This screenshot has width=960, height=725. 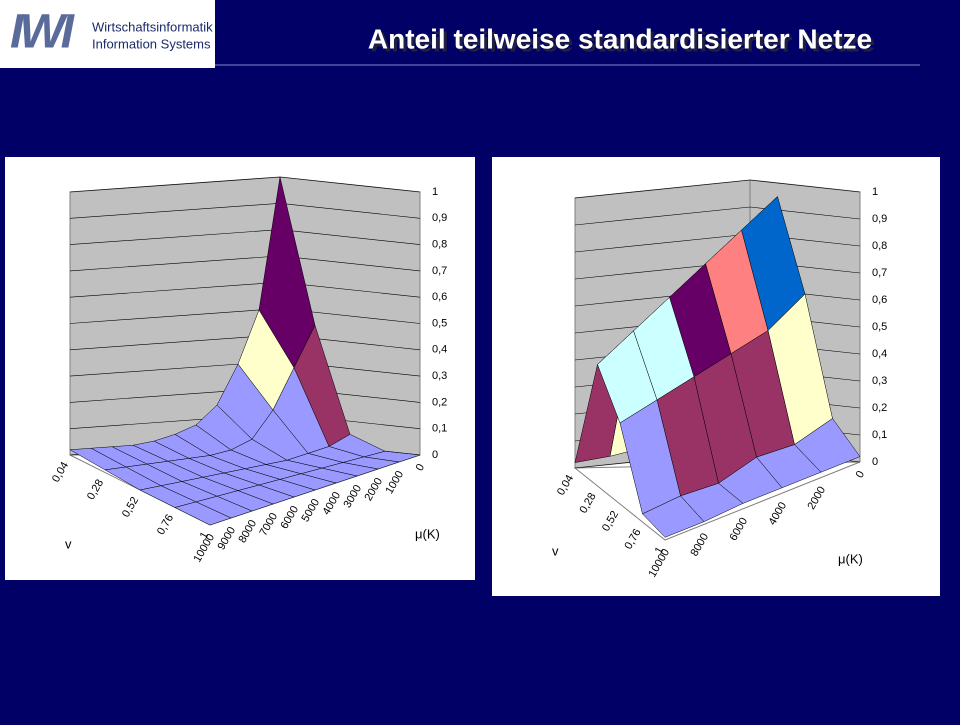 What do you see at coordinates (152, 26) in the screenshot?
I see `logo-text: Wirtschaftsinformatik` at bounding box center [152, 26].